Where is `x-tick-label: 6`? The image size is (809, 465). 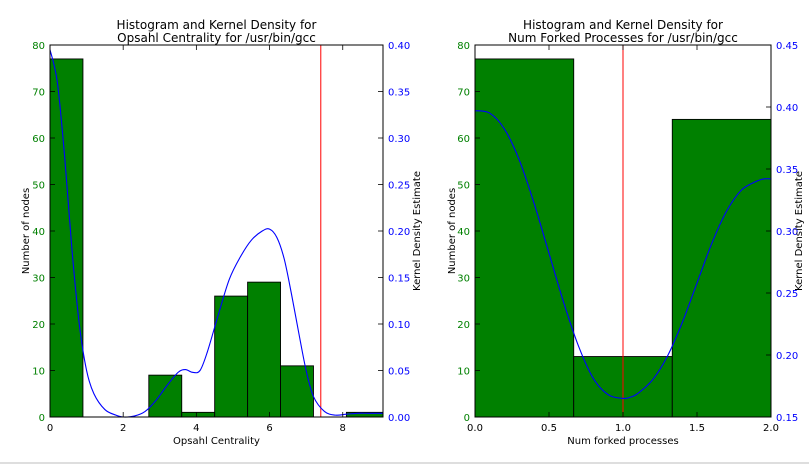
x-tick-label: 6 is located at coordinates (269, 428).